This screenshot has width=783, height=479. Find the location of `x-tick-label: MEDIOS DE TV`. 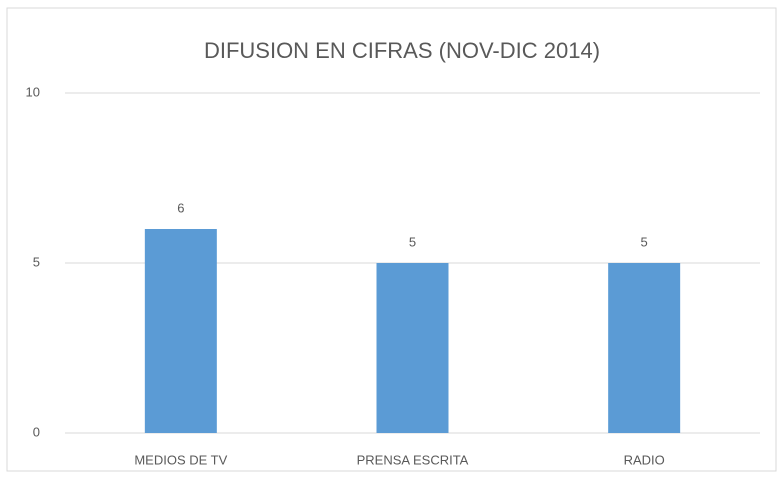

x-tick-label: MEDIOS DE TV is located at coordinates (180, 459).